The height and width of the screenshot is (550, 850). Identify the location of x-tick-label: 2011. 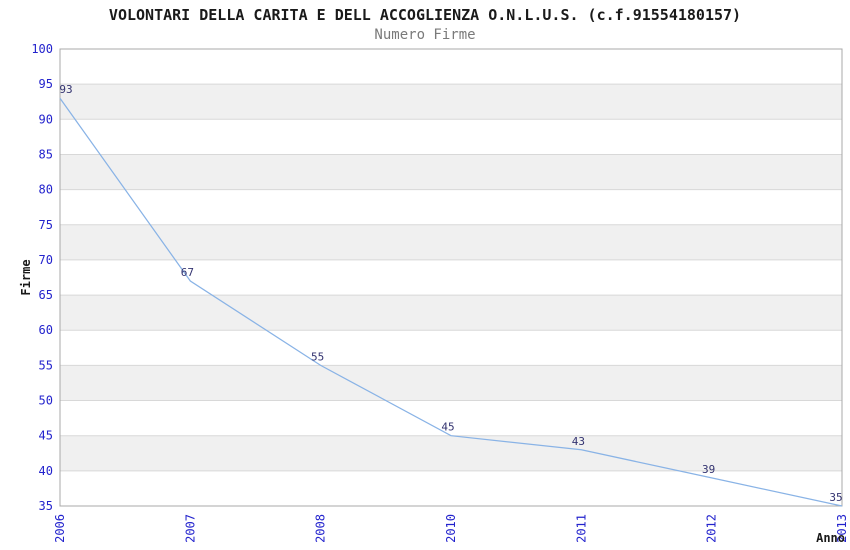
(581, 528).